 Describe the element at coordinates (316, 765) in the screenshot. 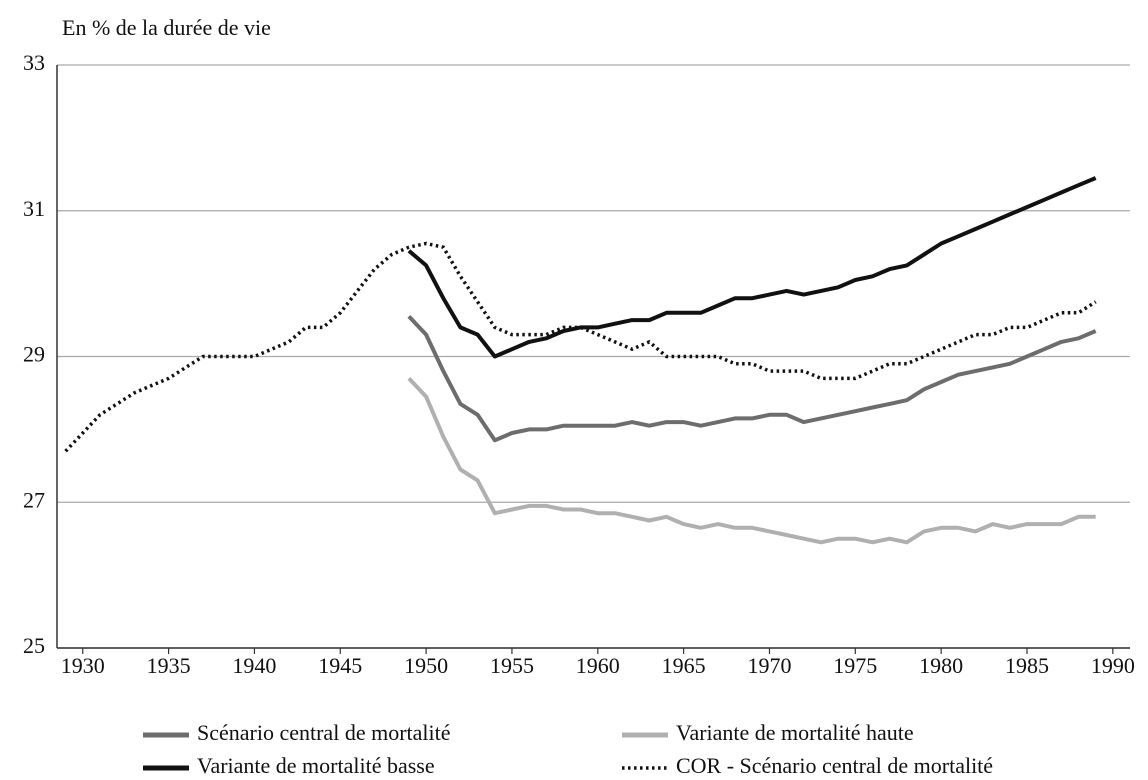

I see `legend-label: Variante de mortalité basse` at that location.